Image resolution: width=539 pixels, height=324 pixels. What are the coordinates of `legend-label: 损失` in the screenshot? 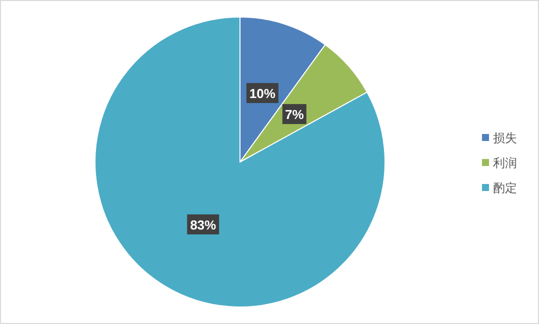 It's located at (505, 138).